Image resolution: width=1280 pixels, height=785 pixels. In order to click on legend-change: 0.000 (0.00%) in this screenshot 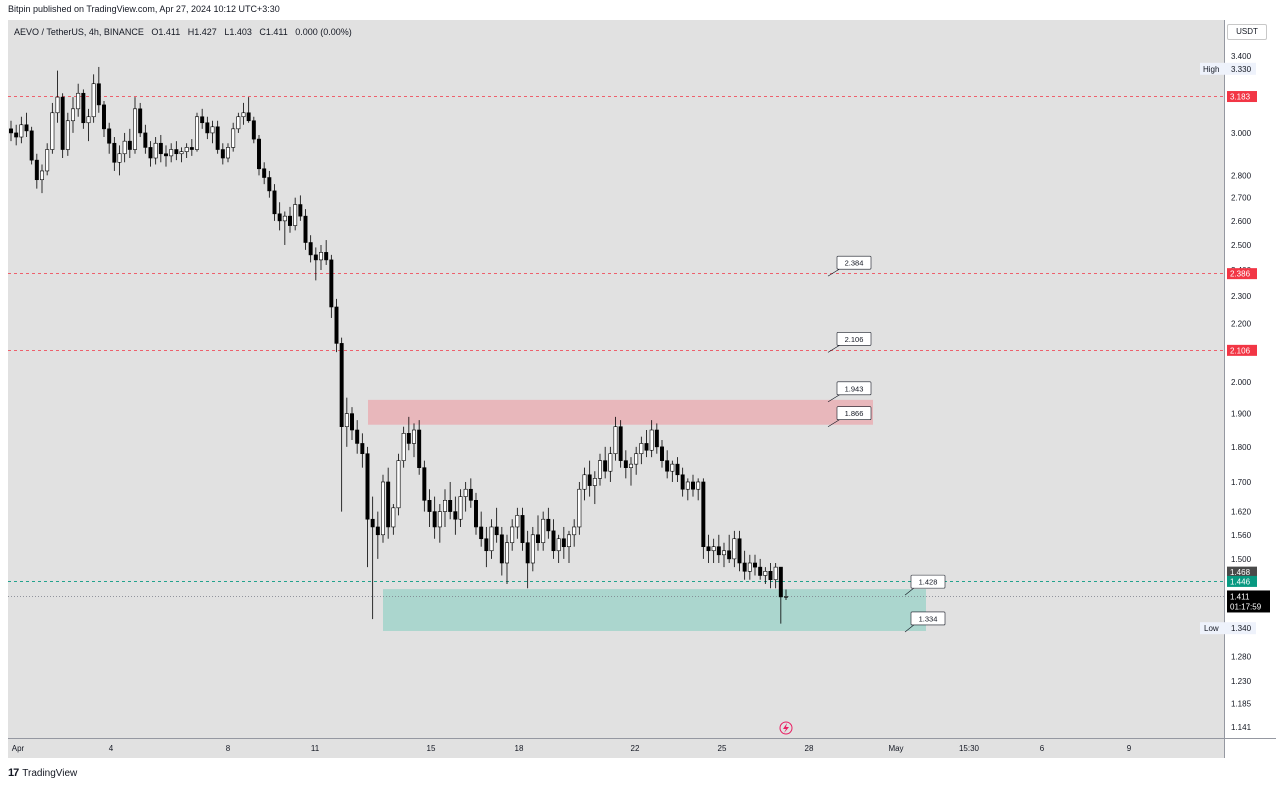, I will do `click(323, 32)`.